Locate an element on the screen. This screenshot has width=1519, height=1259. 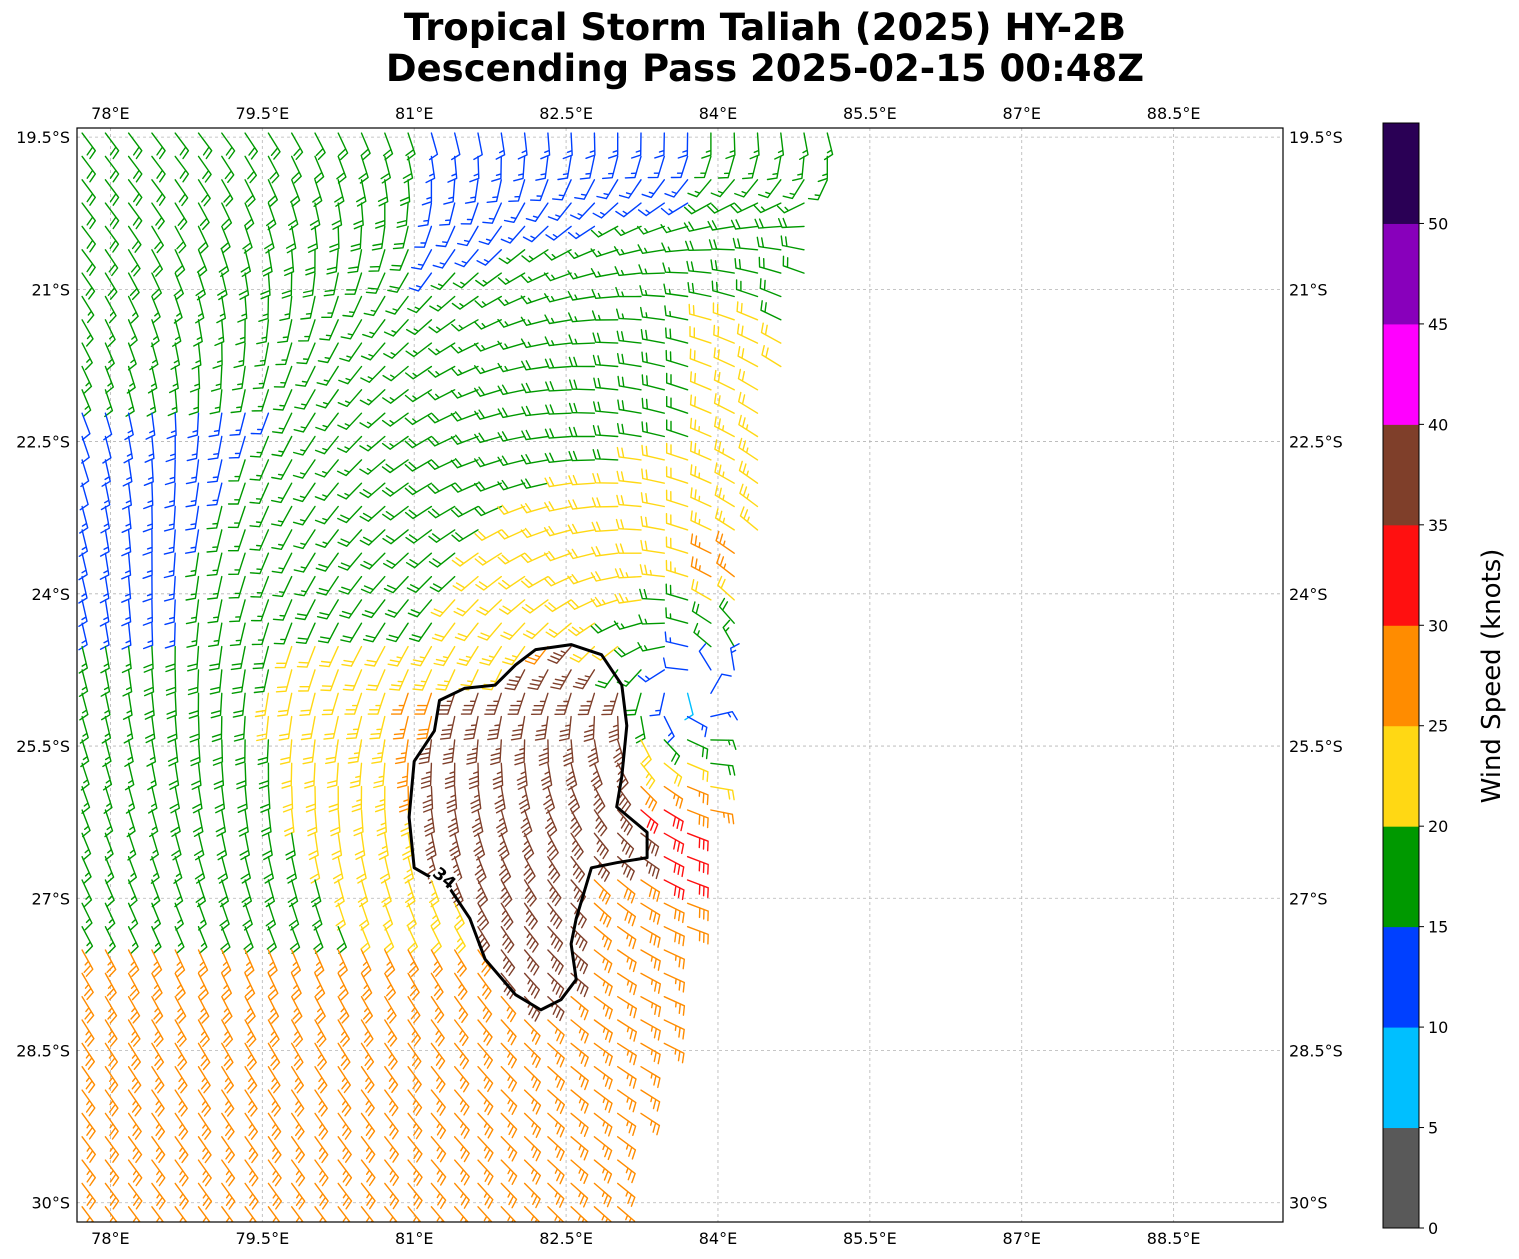
lat-tick-label-right: 25.5°S is located at coordinates (1316, 746).